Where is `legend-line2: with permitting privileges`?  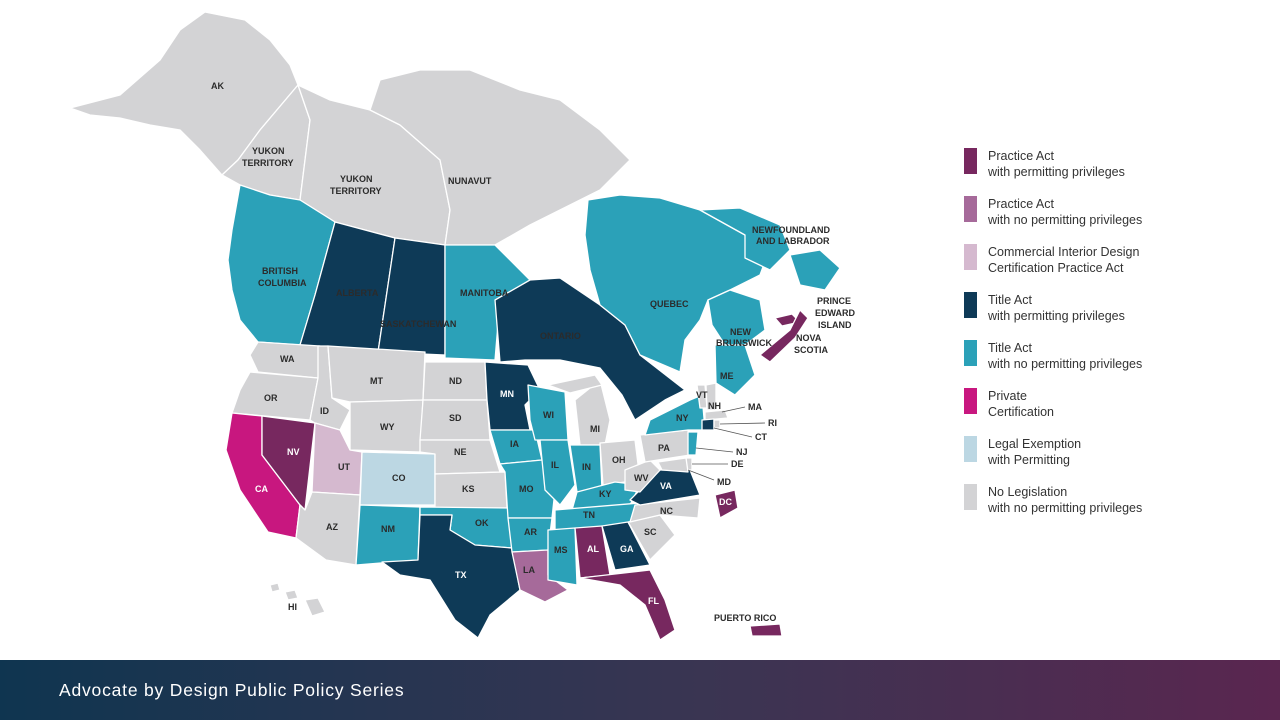
legend-line2: with permitting privileges is located at coordinates (1056, 172).